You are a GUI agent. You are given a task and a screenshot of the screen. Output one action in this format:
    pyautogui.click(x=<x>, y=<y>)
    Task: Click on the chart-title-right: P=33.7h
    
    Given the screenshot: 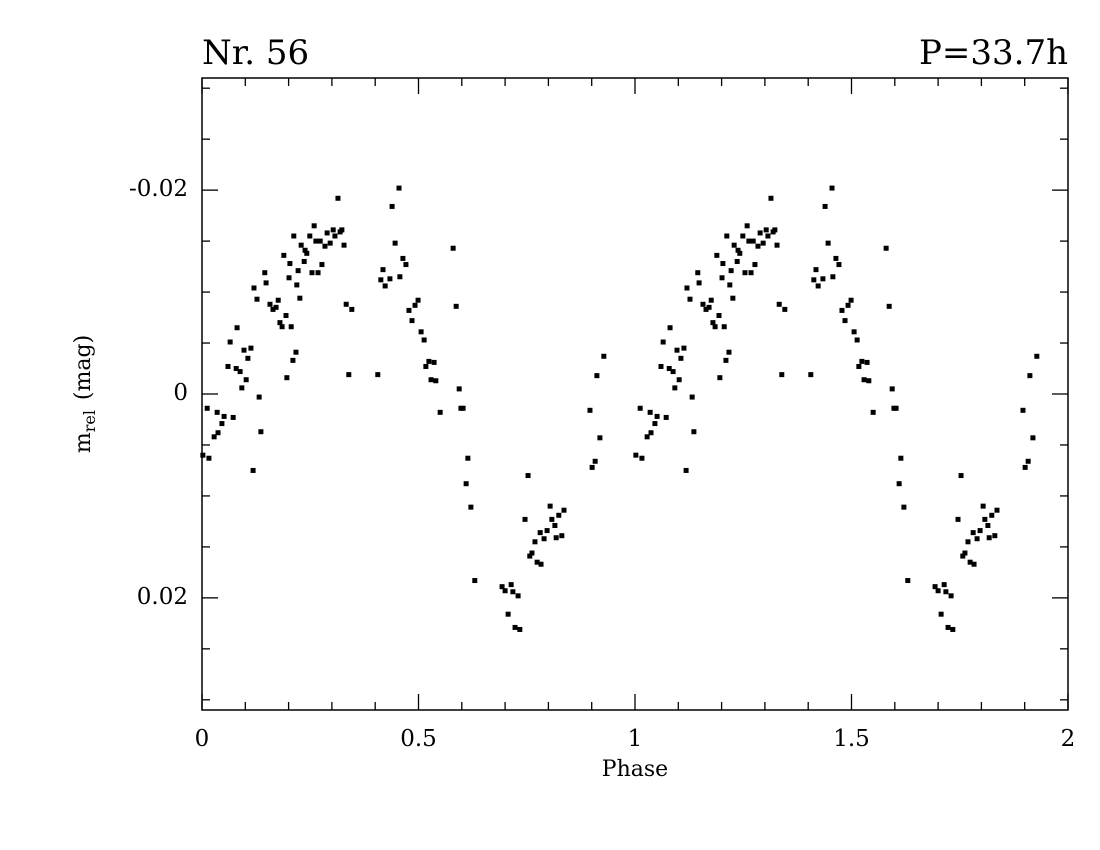 What is the action you would take?
    pyautogui.click(x=993, y=53)
    